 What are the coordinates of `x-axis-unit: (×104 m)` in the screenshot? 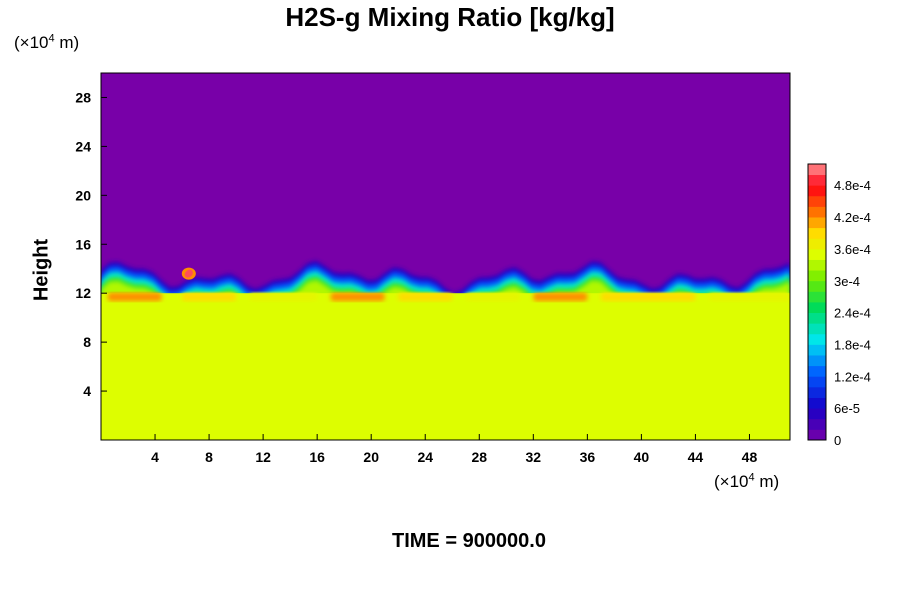 It's located at (746, 482).